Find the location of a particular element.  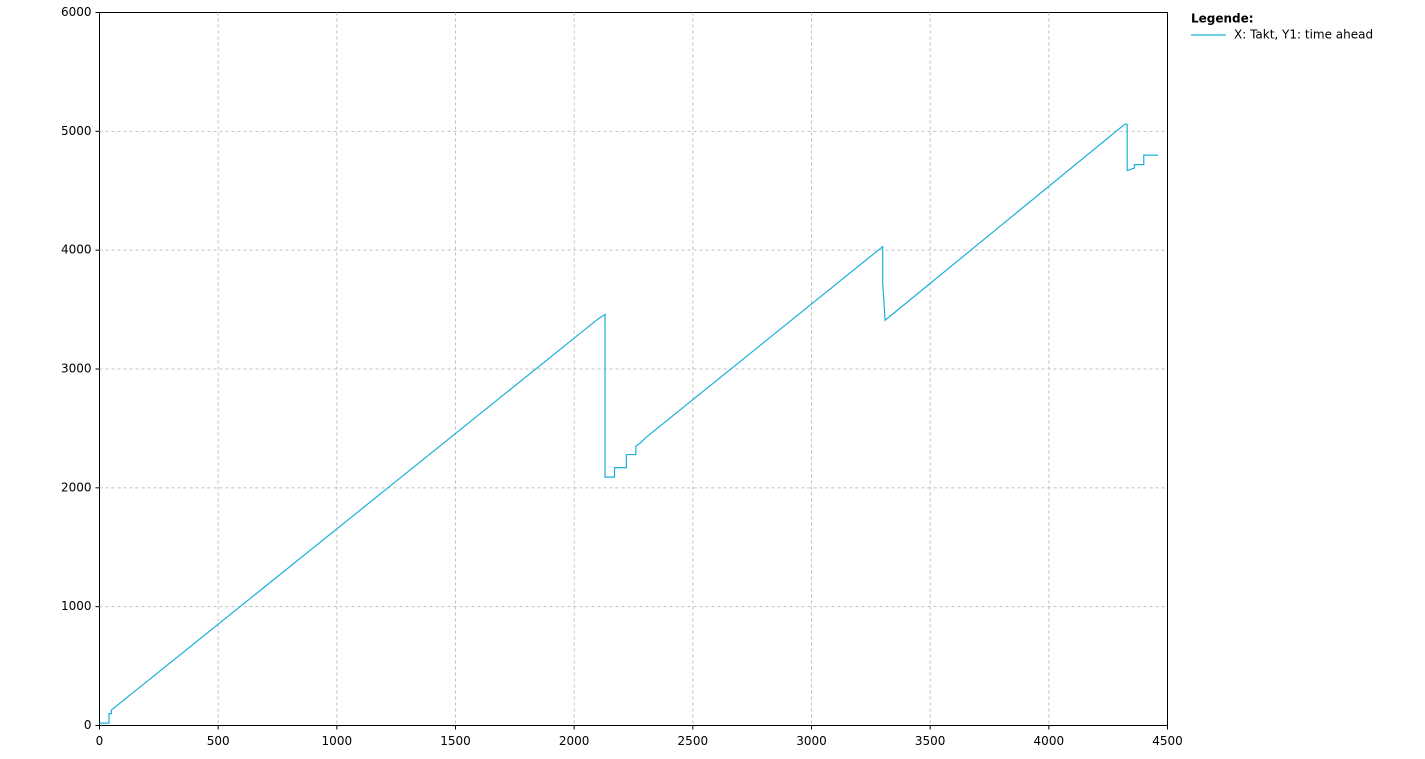

y-tick-label: 5000 is located at coordinates (76, 131).